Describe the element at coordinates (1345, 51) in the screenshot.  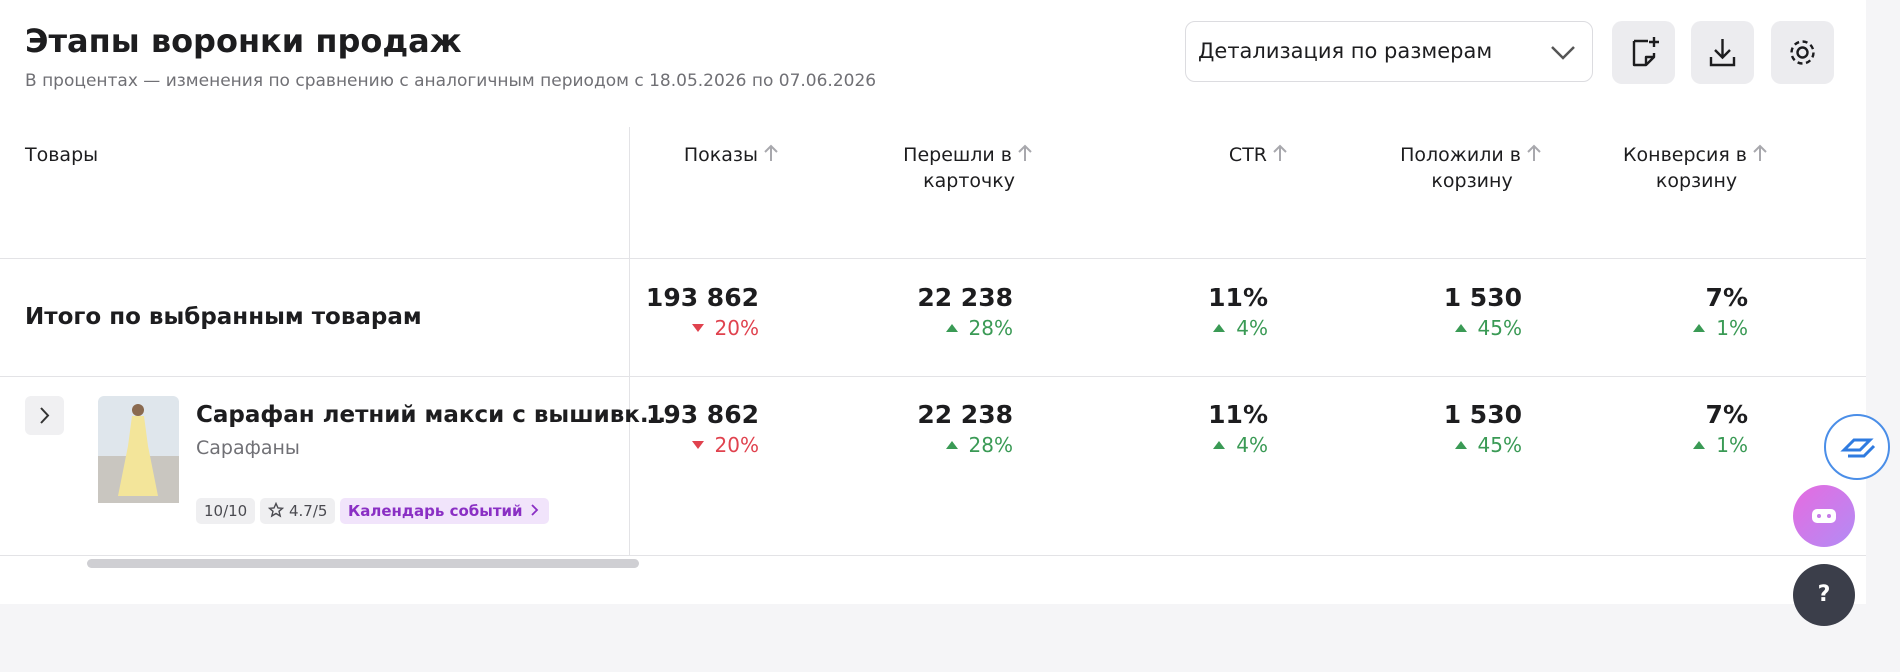
I see `dropdown-label: Детализация по размерам` at that location.